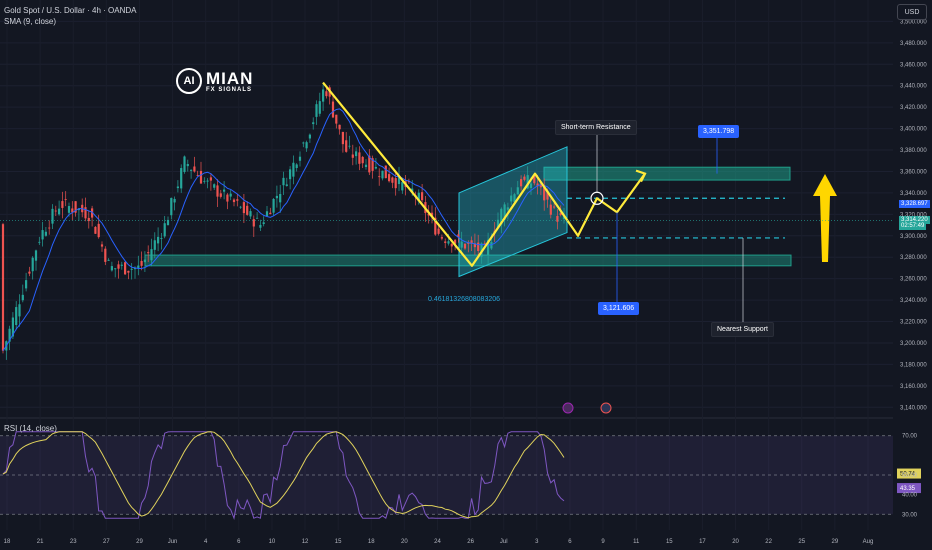  What do you see at coordinates (504, 542) in the screenshot?
I see `time-tick-label: Jul` at bounding box center [504, 542].